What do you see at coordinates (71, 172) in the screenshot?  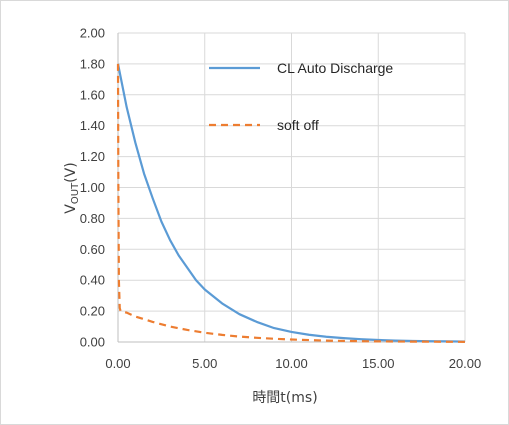 I see `y-axis-title-unit: (V)` at bounding box center [71, 172].